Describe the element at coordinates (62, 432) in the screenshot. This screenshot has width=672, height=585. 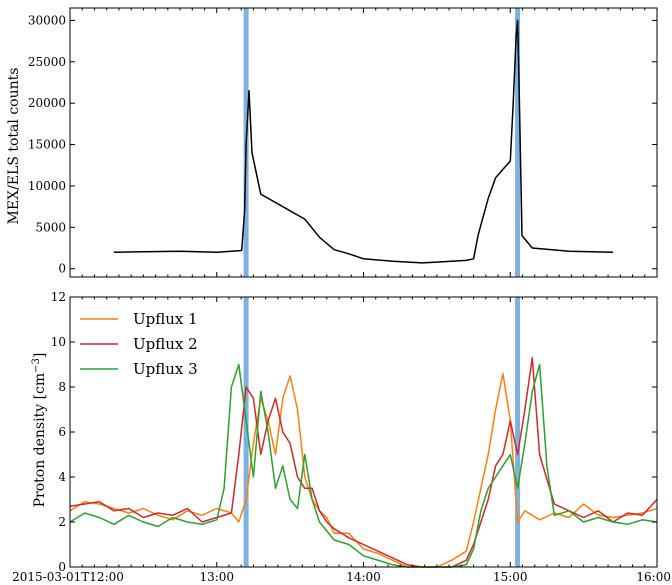
I see `y-tick-label: 6` at that location.